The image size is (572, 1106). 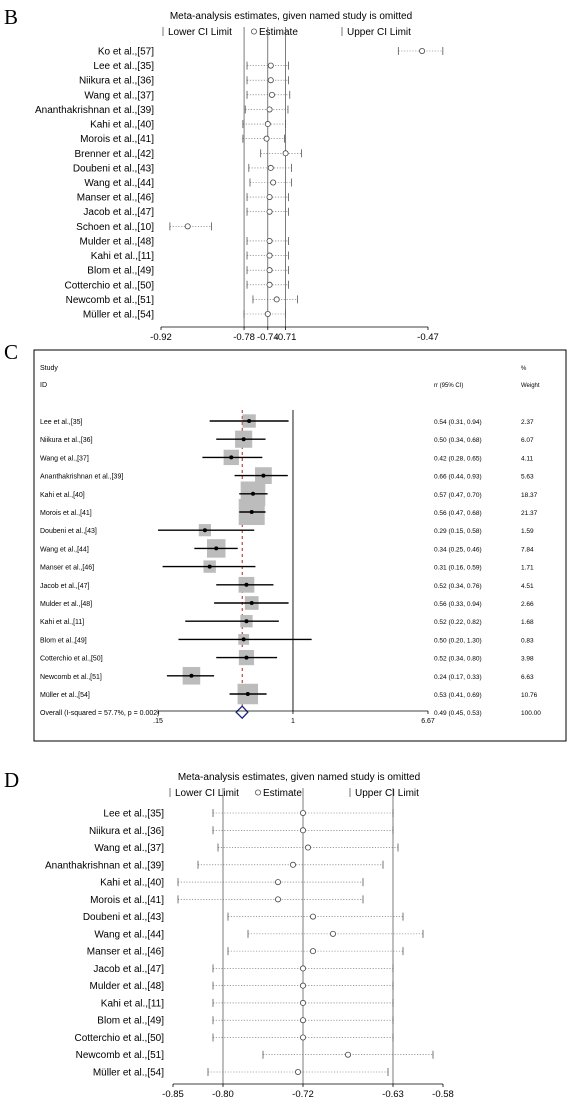 I want to click on overall-label: Overall (I-squared = 57.7%, p = 0.002), so click(x=99, y=713).